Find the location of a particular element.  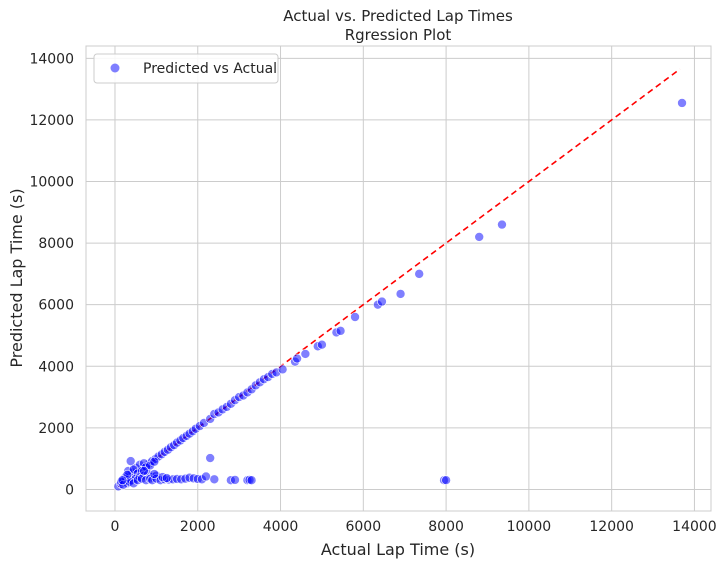

y-axis-ticks: 0 2000 4000 6000 8000 10000 12000 14000 is located at coordinates (51, 274).